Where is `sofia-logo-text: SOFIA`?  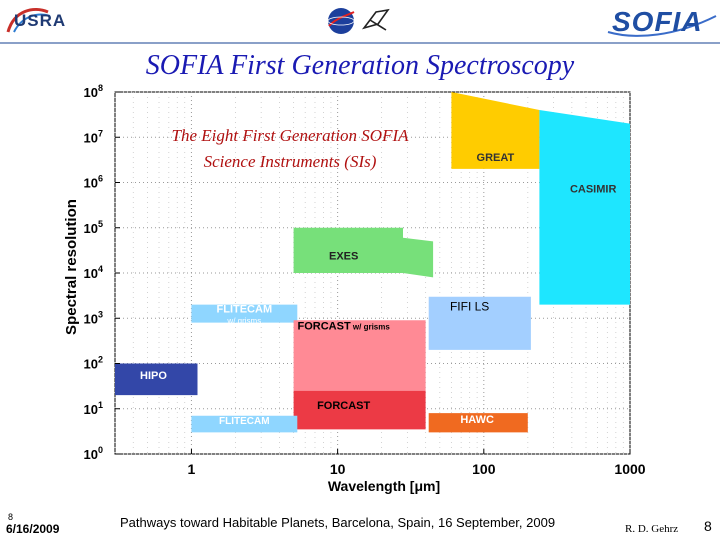 sofia-logo-text: SOFIA is located at coordinates (657, 21).